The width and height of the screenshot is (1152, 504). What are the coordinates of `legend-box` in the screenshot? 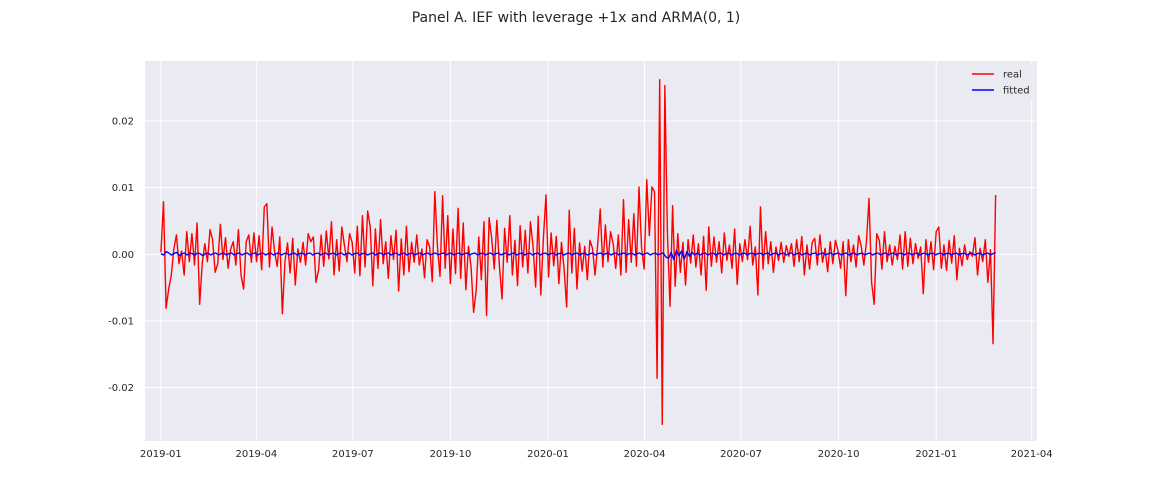 It's located at (999, 82).